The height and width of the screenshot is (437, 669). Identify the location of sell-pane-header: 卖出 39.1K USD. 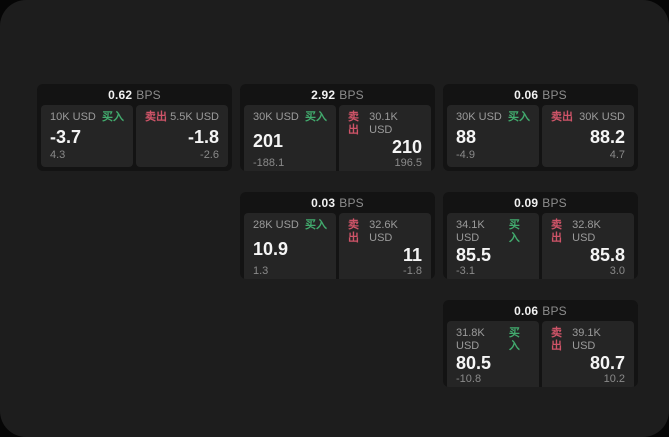
(588, 340).